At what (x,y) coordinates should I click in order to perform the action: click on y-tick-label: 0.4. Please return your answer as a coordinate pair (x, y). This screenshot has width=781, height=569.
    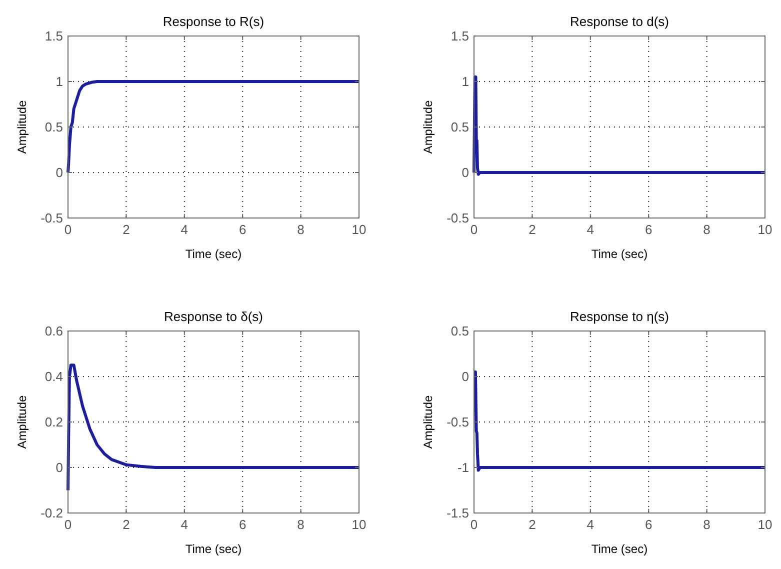
    Looking at the image, I should click on (53, 376).